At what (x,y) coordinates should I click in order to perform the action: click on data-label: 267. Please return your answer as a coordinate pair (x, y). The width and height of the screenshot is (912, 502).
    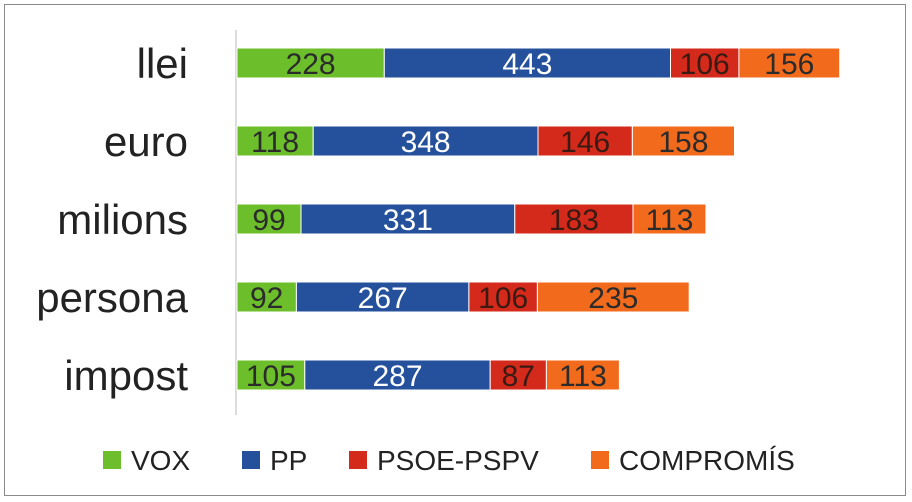
    Looking at the image, I should click on (383, 298).